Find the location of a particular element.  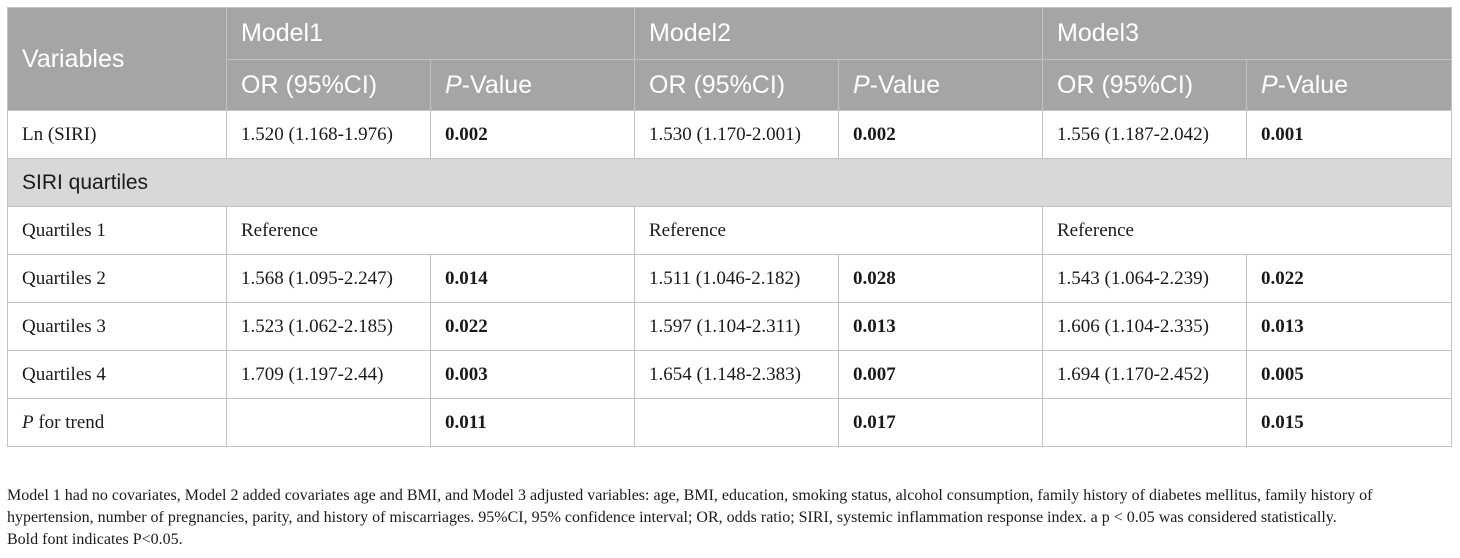

row-label: Quartiles 1 is located at coordinates (117, 230).